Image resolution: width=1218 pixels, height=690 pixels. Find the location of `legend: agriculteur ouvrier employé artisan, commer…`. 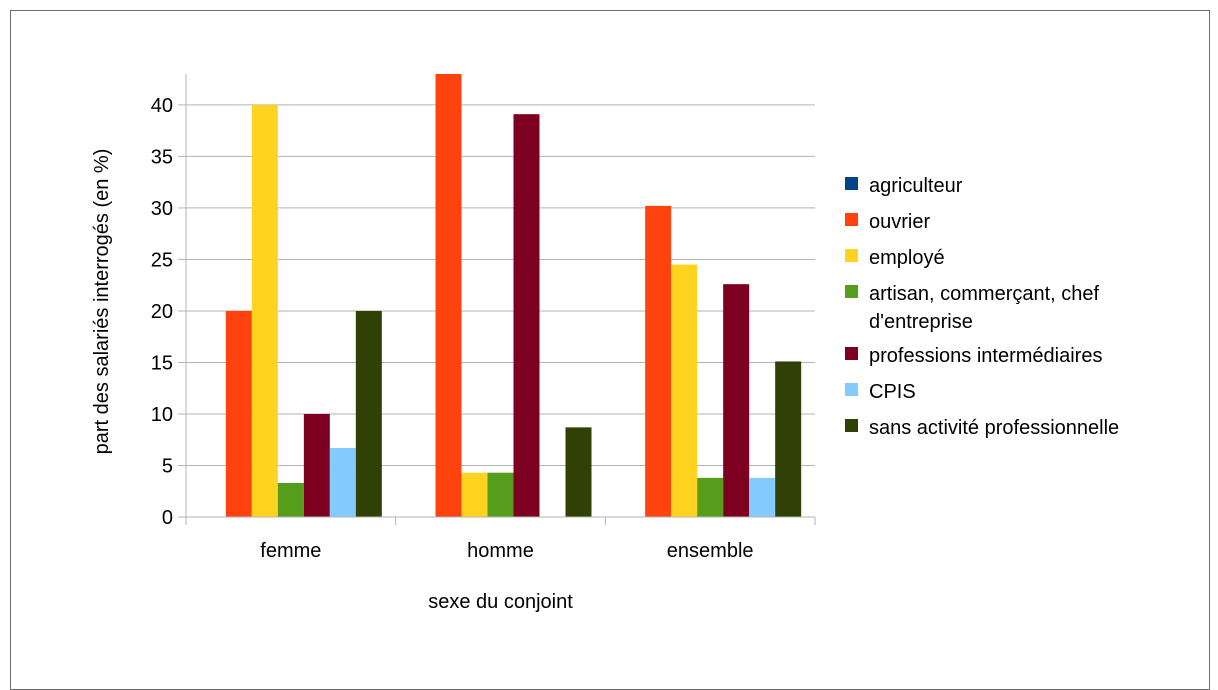

legend: agriculteur ouvrier employé artisan, commer… is located at coordinates (982, 307).